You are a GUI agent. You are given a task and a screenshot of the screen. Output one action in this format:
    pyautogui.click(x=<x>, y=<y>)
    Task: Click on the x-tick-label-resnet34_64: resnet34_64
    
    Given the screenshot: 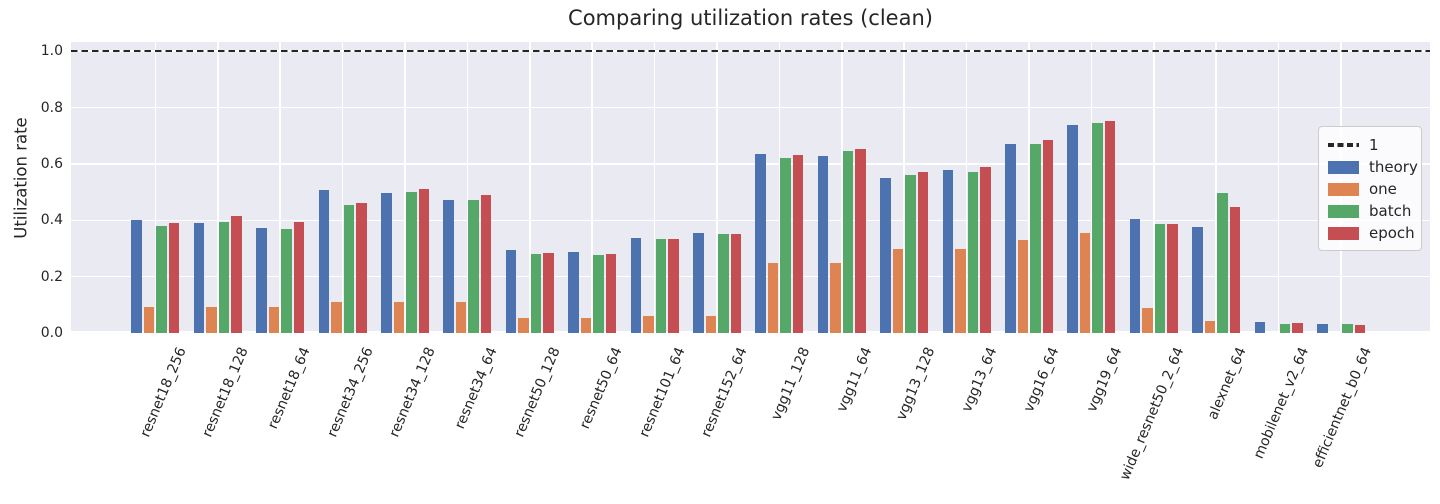 What is the action you would take?
    pyautogui.click(x=477, y=388)
    